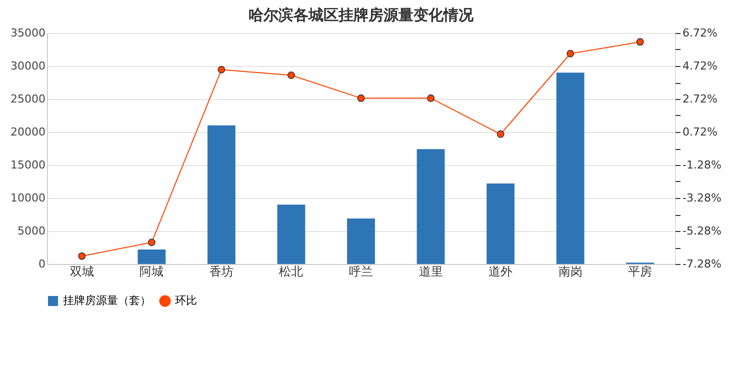  I want to click on x-tick-label: 道里, so click(430, 271).